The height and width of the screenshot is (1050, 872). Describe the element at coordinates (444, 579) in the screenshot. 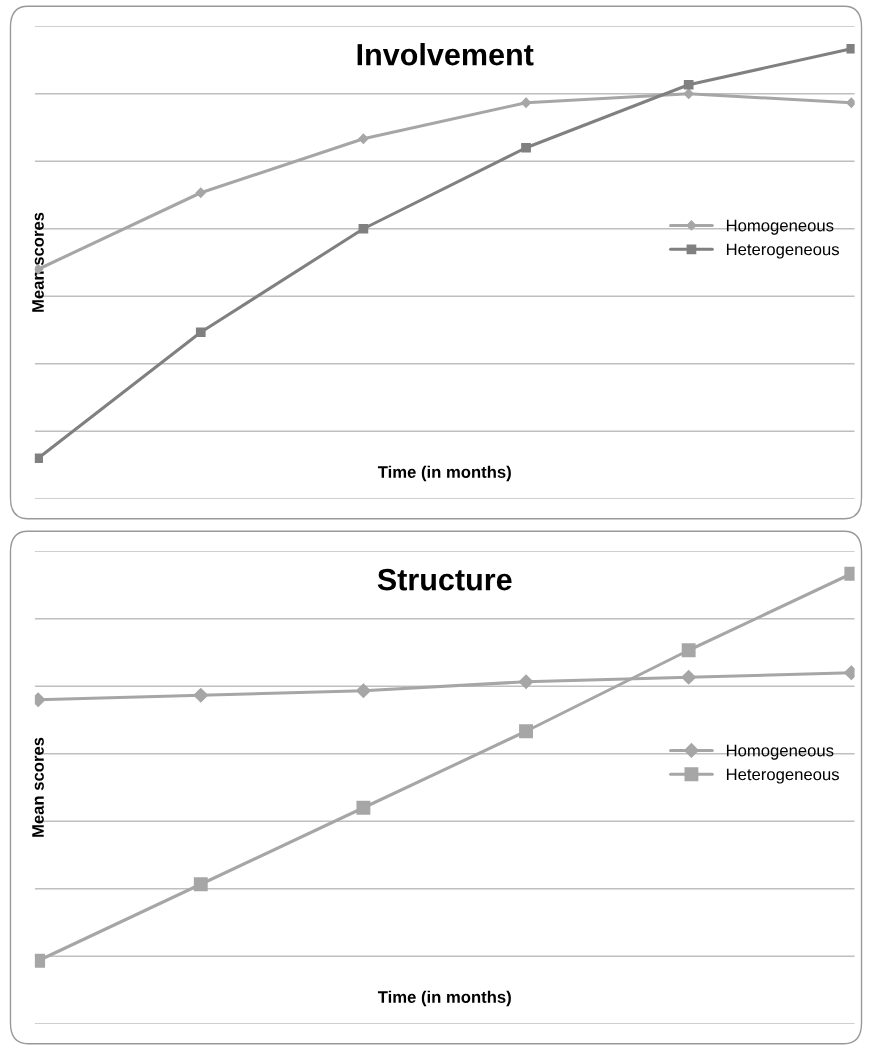

I see `chart-title: Structure` at that location.